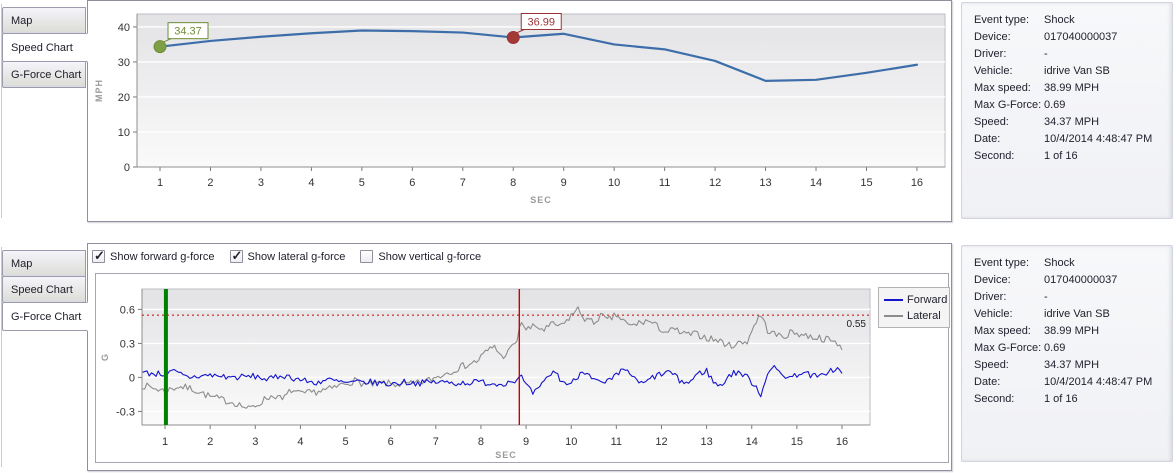  I want to click on svg-text: 14, so click(752, 442).